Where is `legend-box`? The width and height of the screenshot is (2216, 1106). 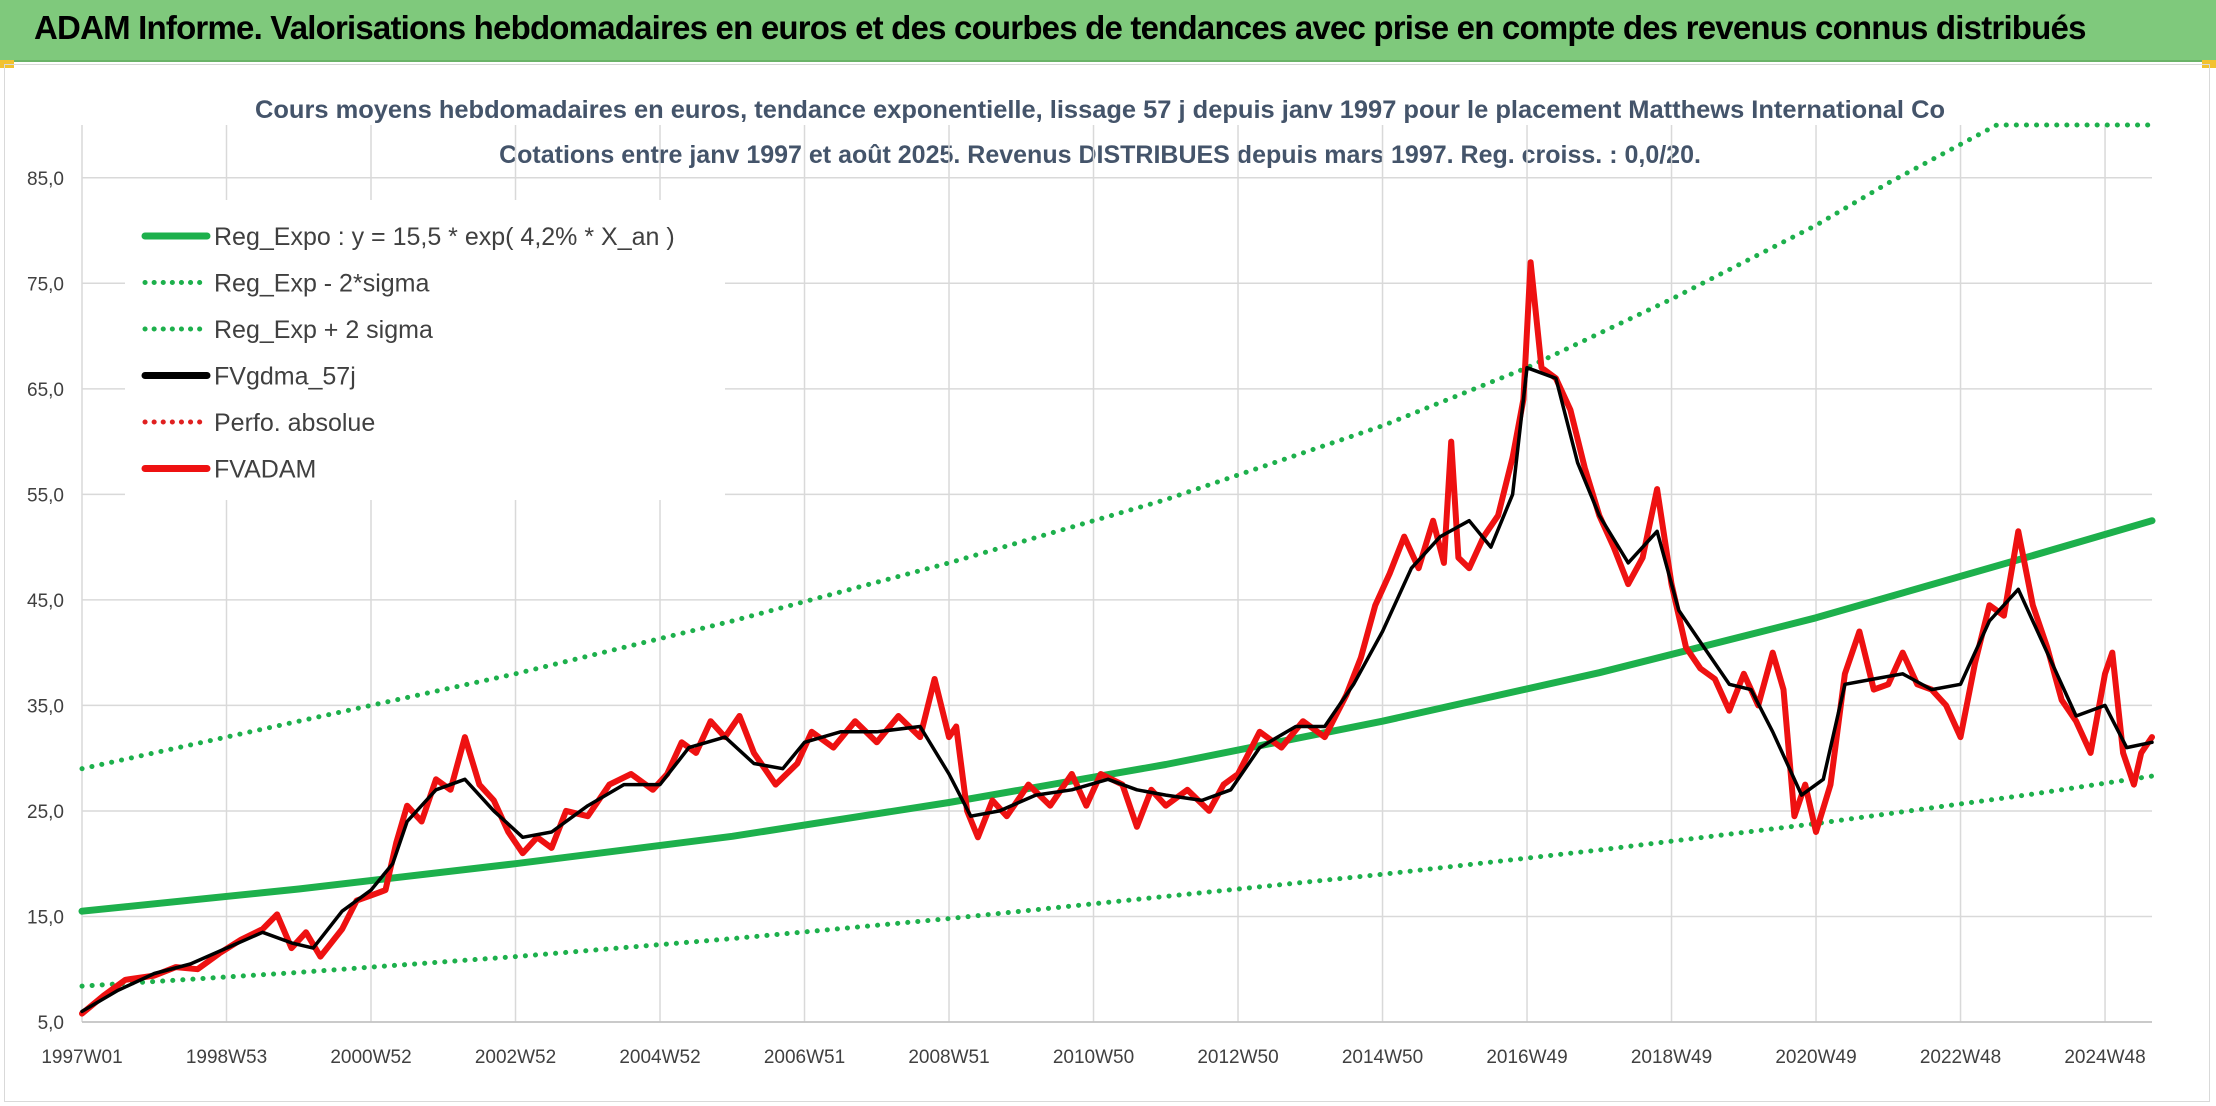 legend-box is located at coordinates (425, 350).